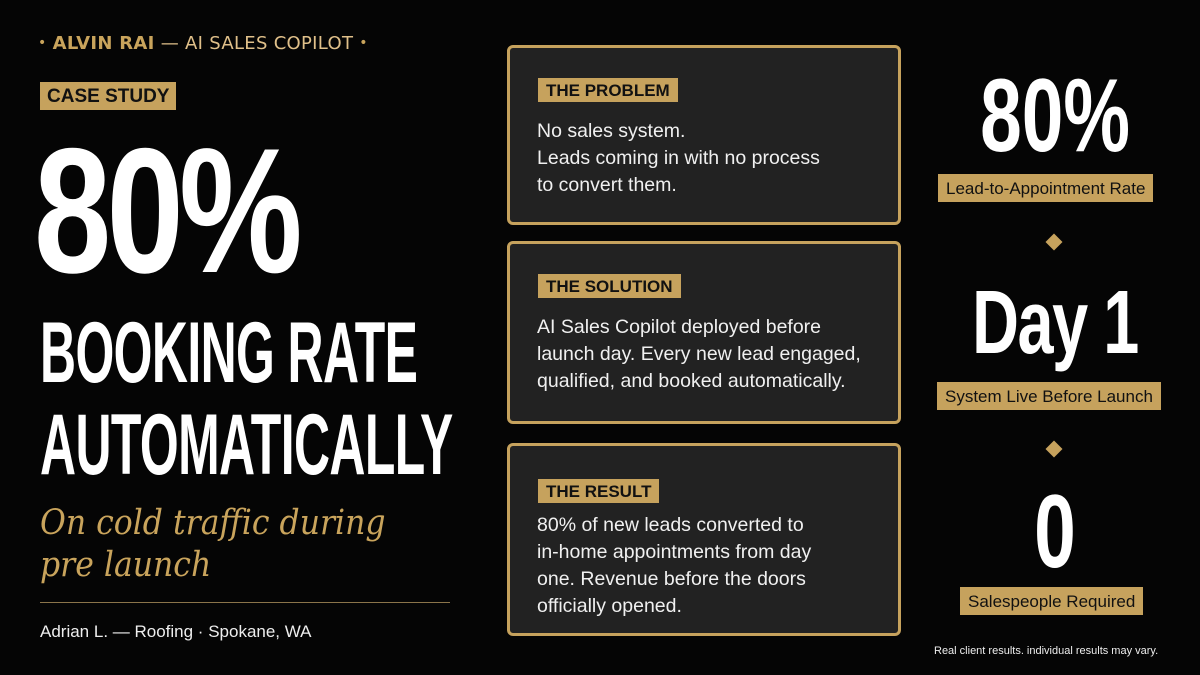 The image size is (1200, 675). Describe the element at coordinates (1049, 396) in the screenshot. I see `stat-label-system-live: System Live Before Launch` at that location.